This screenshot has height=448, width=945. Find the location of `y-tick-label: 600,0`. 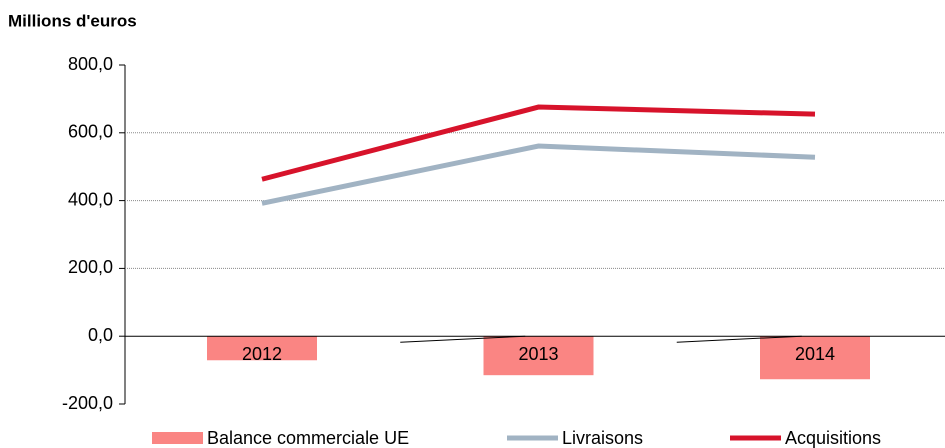

y-tick-label: 600,0 is located at coordinates (90, 132).